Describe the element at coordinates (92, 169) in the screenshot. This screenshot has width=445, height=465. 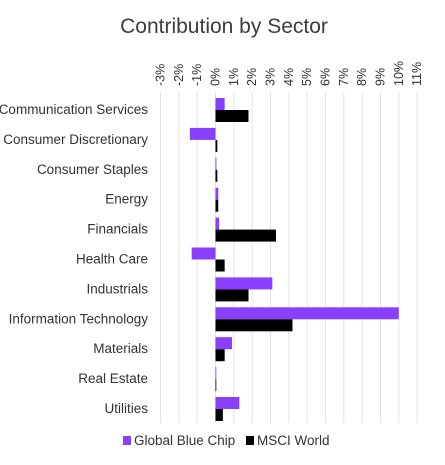
I see `category-label-consumer-staples: Consumer Staples` at that location.